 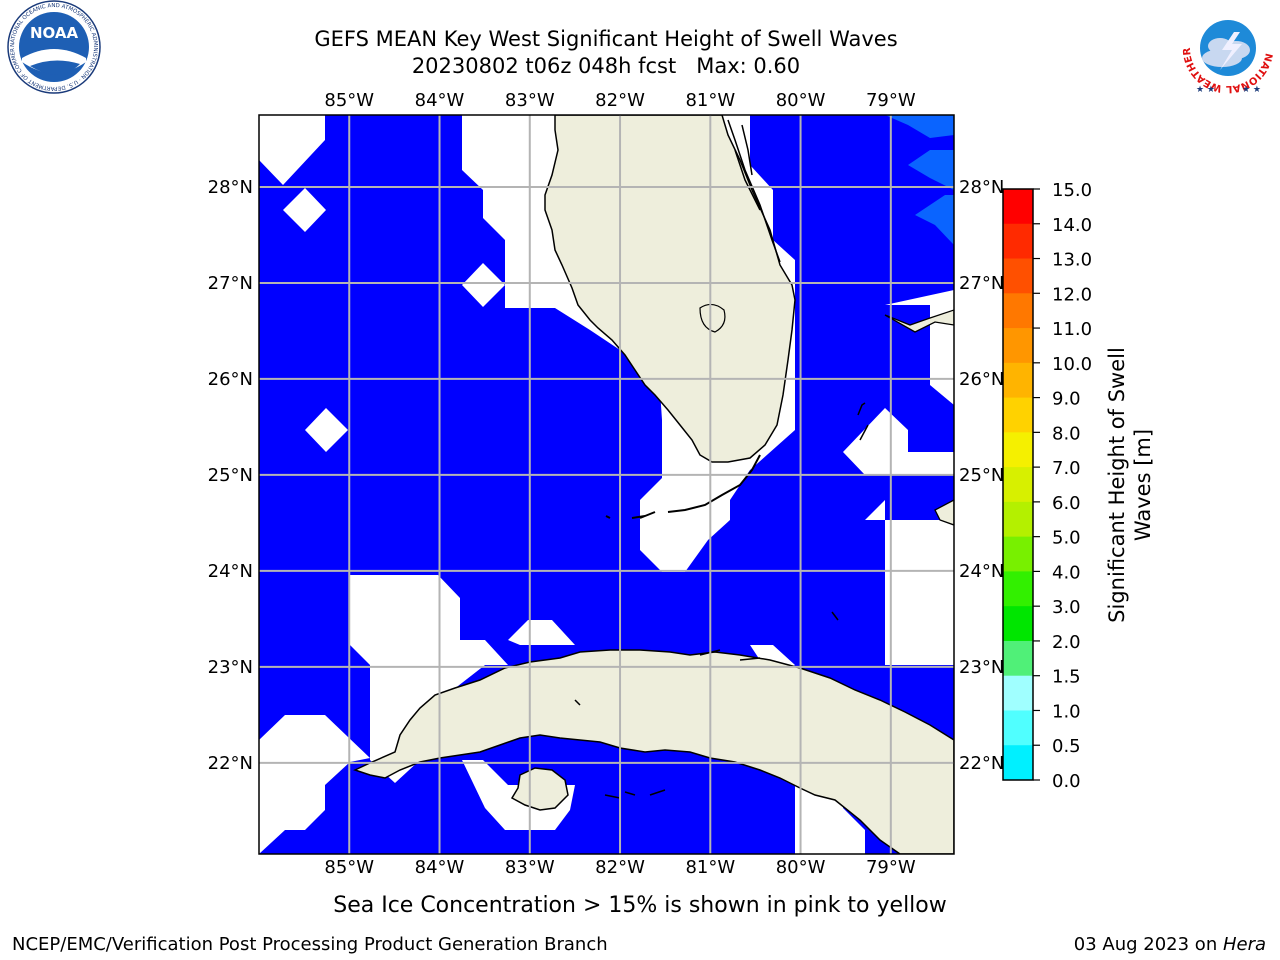 I want to click on footer-date-line: 03 Aug 2023 on Hera, so click(x=1170, y=944).